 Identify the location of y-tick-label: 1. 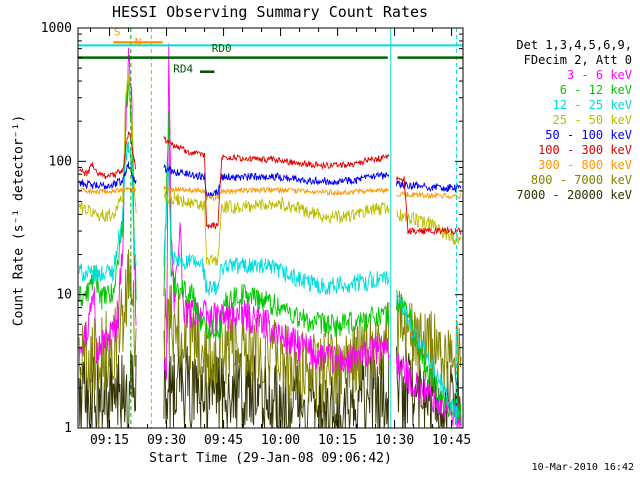
(68, 428).